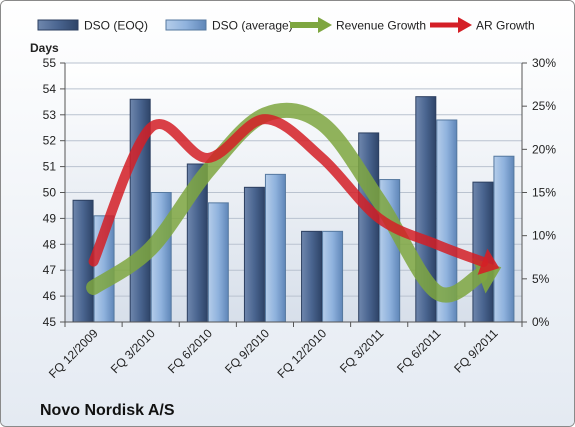  I want to click on x-tick-label: FQ 6/2011, so click(419, 351).